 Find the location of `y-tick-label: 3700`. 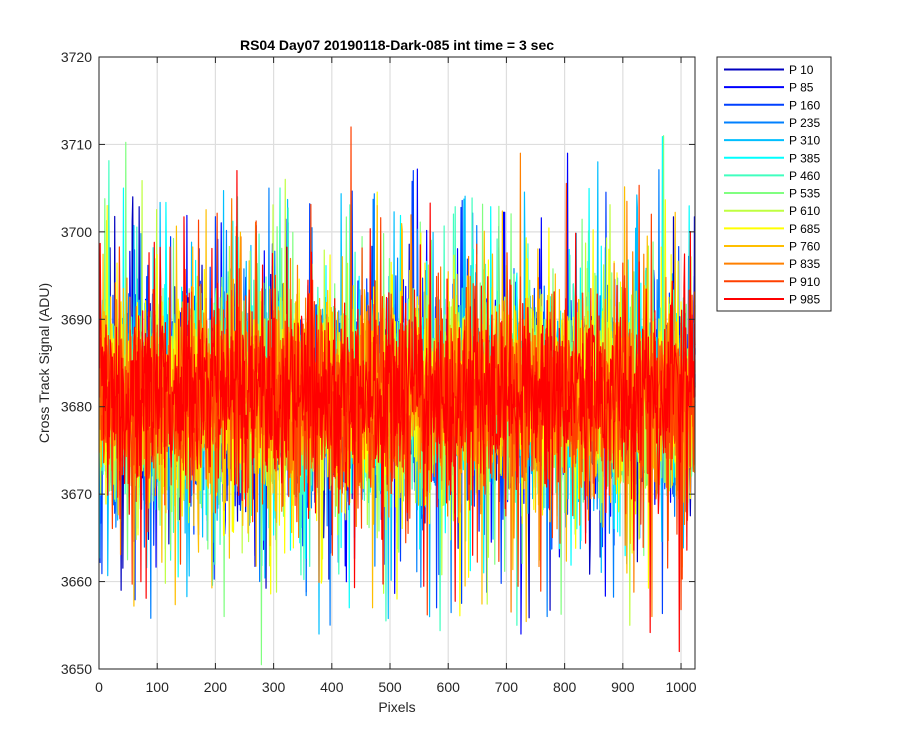

y-tick-label: 3700 is located at coordinates (76, 232).